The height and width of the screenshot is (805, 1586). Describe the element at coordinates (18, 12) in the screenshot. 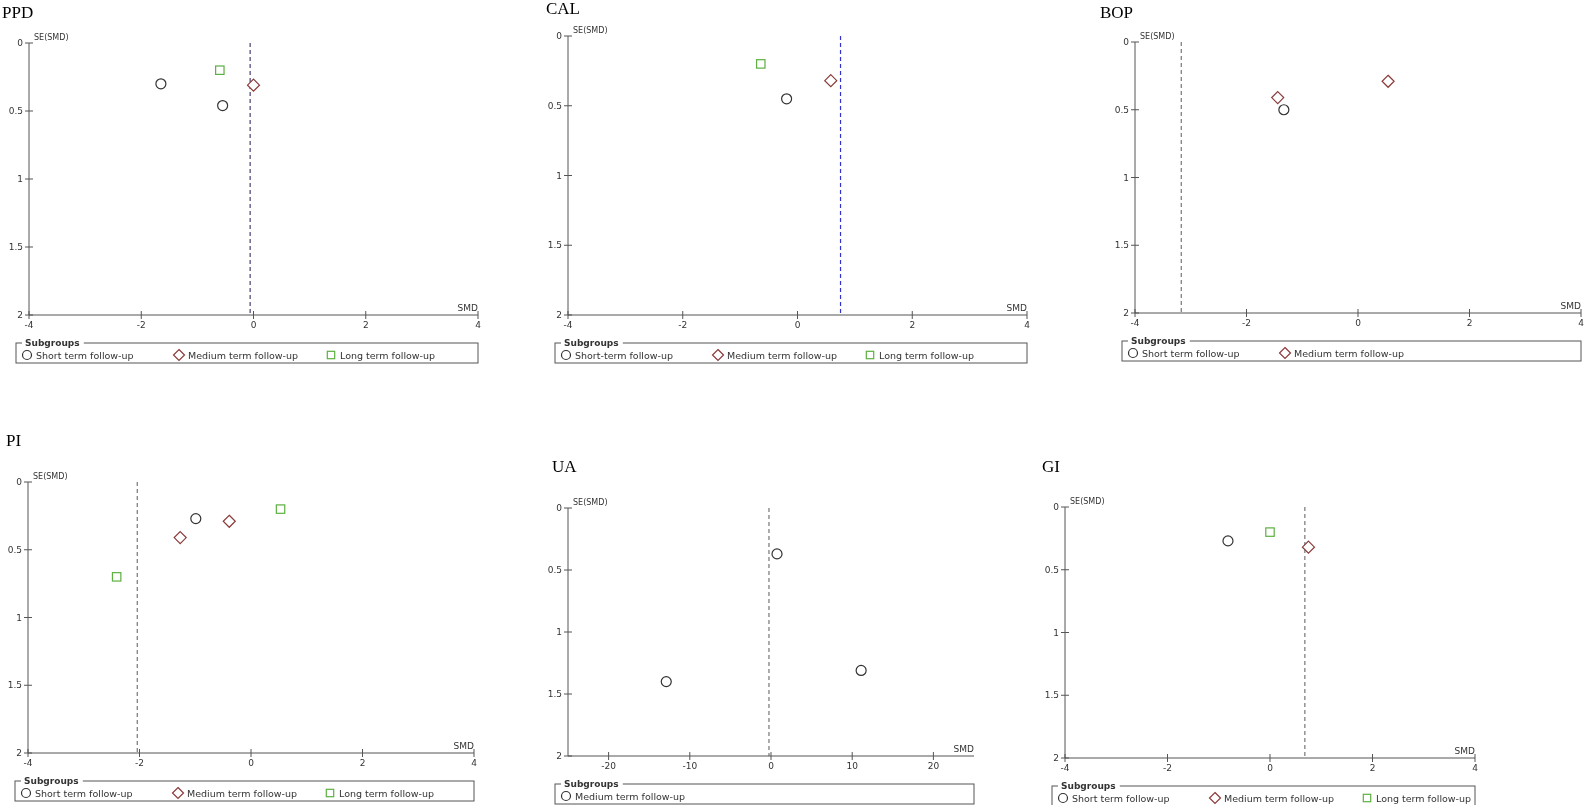

I see `chart-title: PPD` at that location.